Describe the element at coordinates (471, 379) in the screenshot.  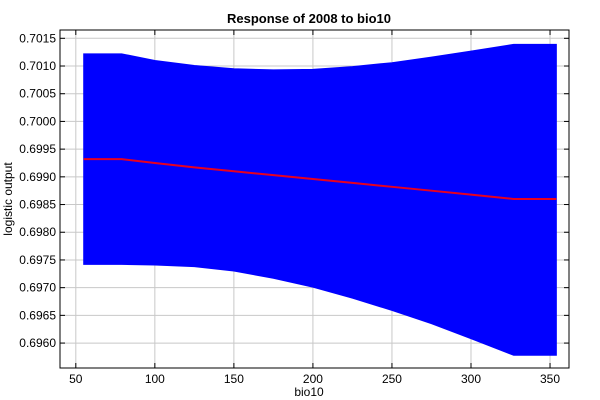
I see `x-tick-label: 300` at that location.